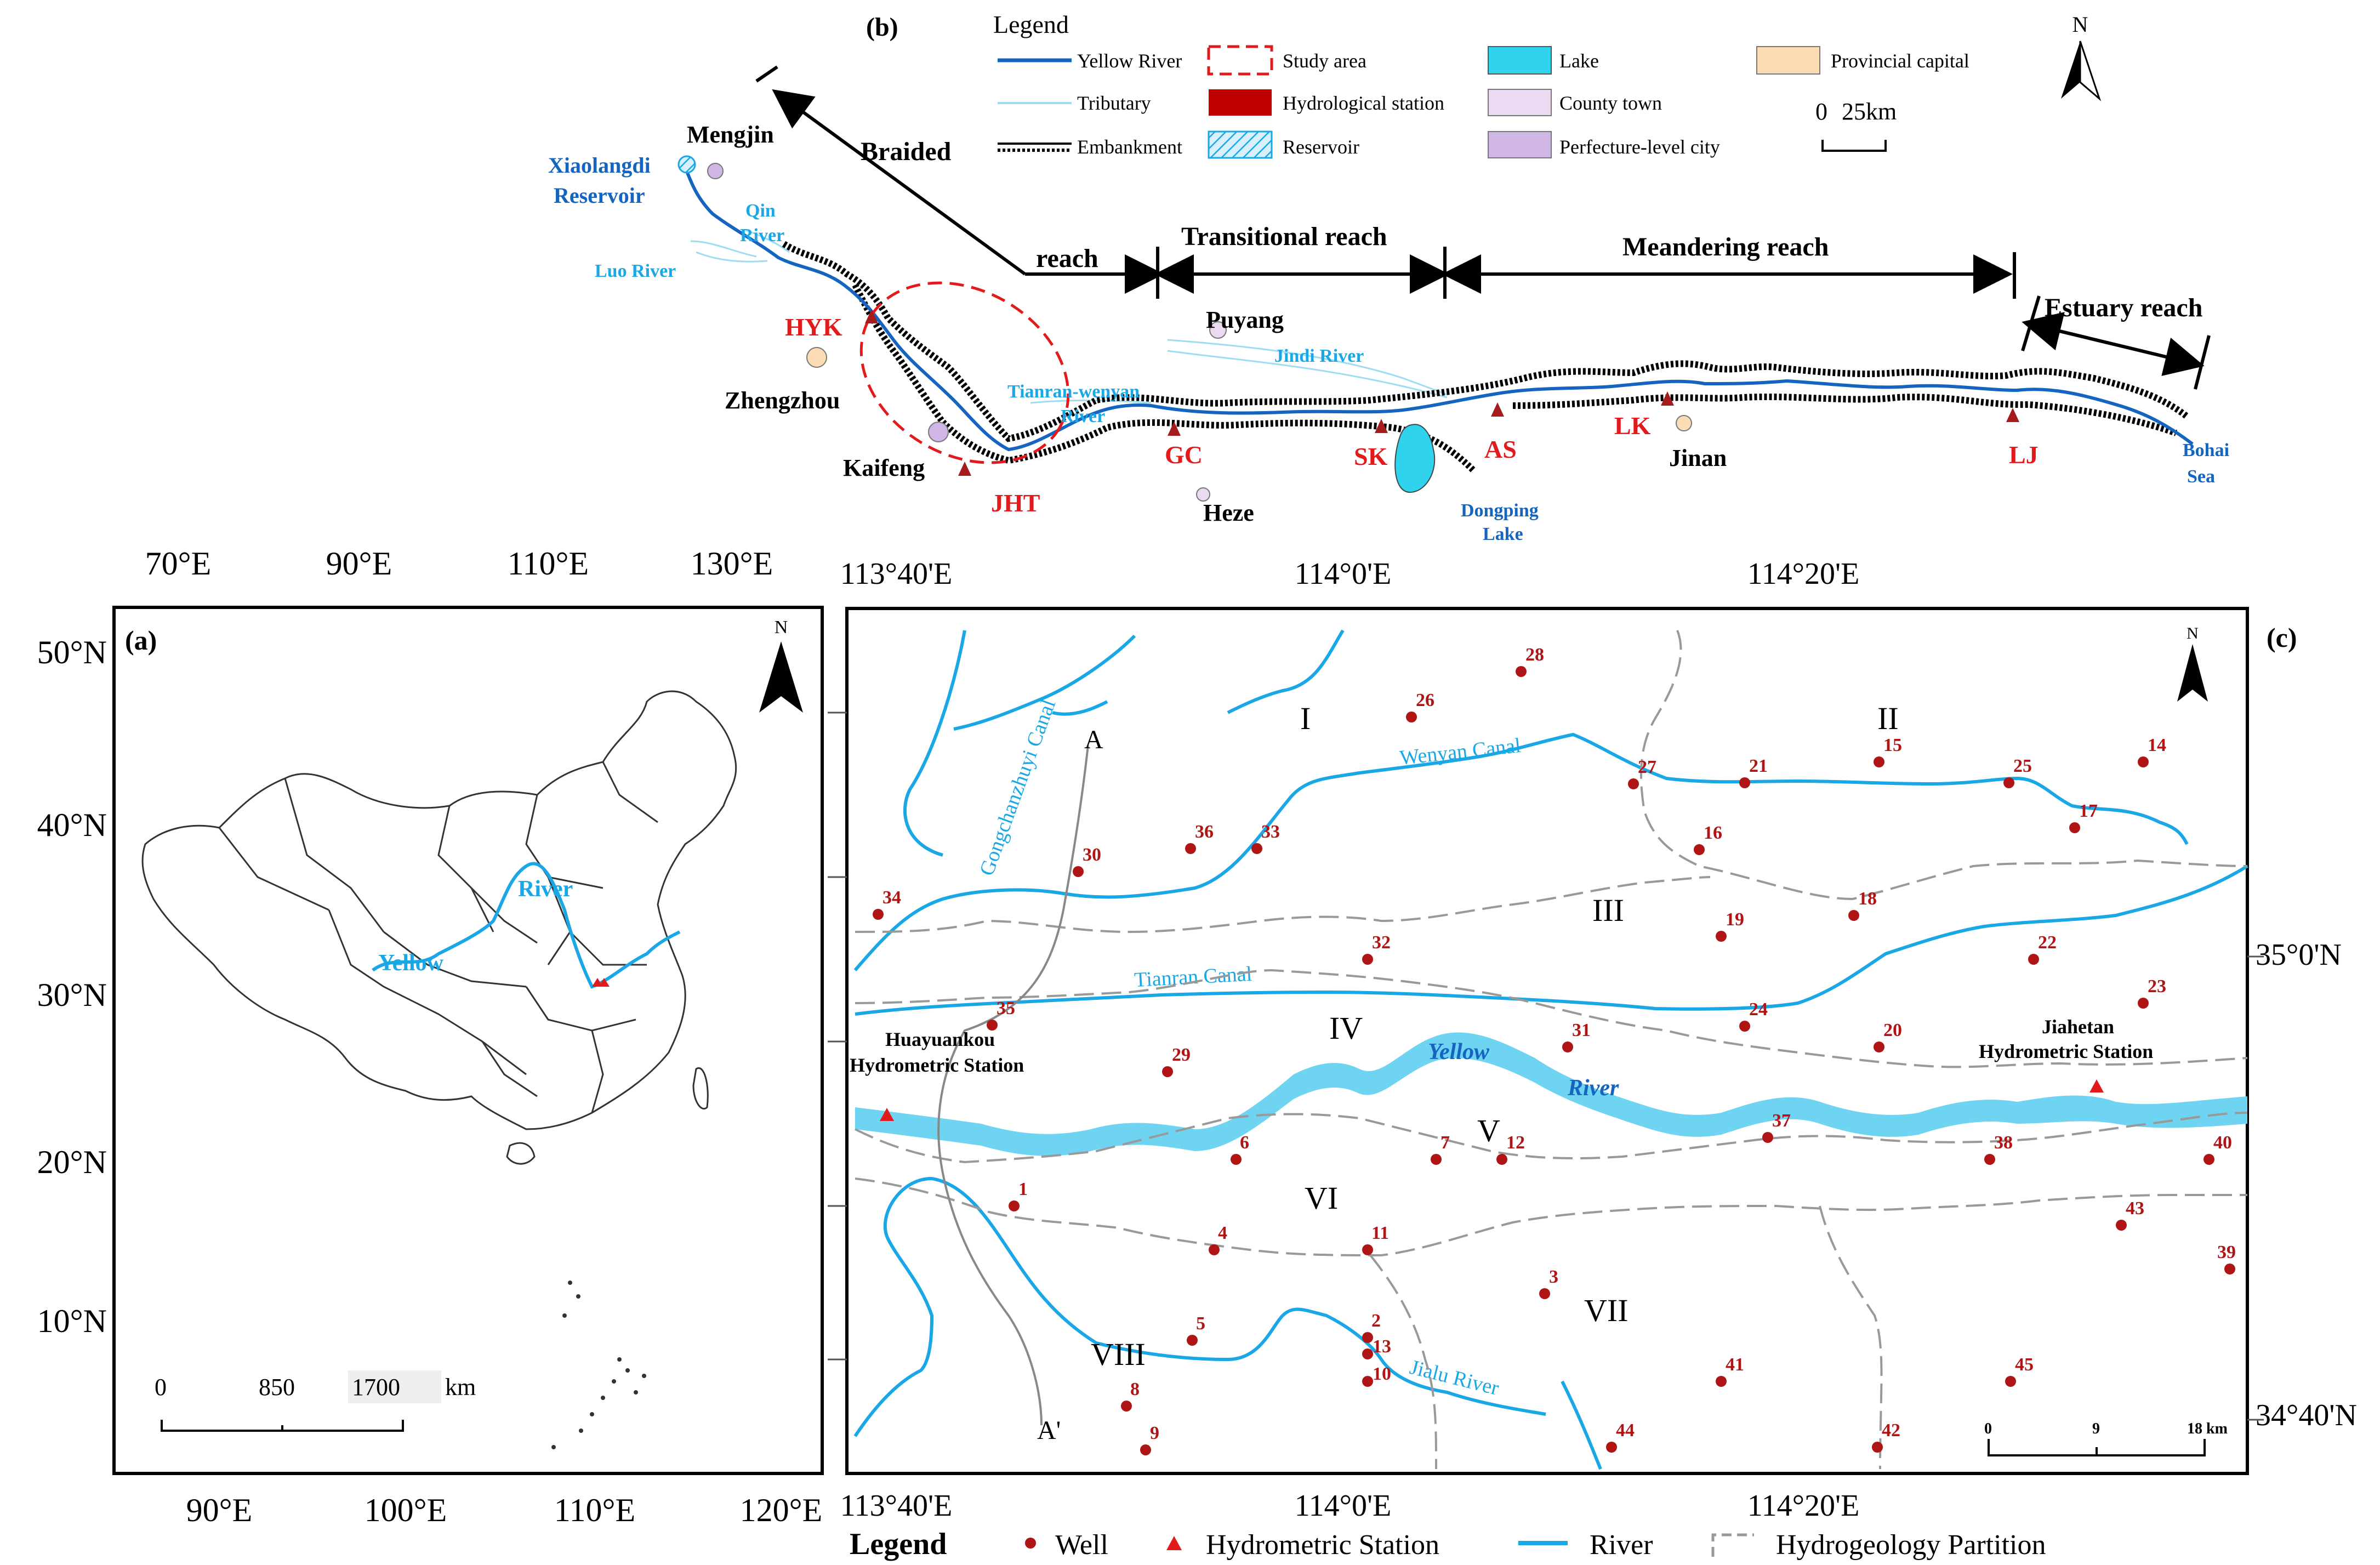 Image resolution: width=2380 pixels, height=1565 pixels. I want to click on label-bohai-1: Bohai, so click(2206, 450).